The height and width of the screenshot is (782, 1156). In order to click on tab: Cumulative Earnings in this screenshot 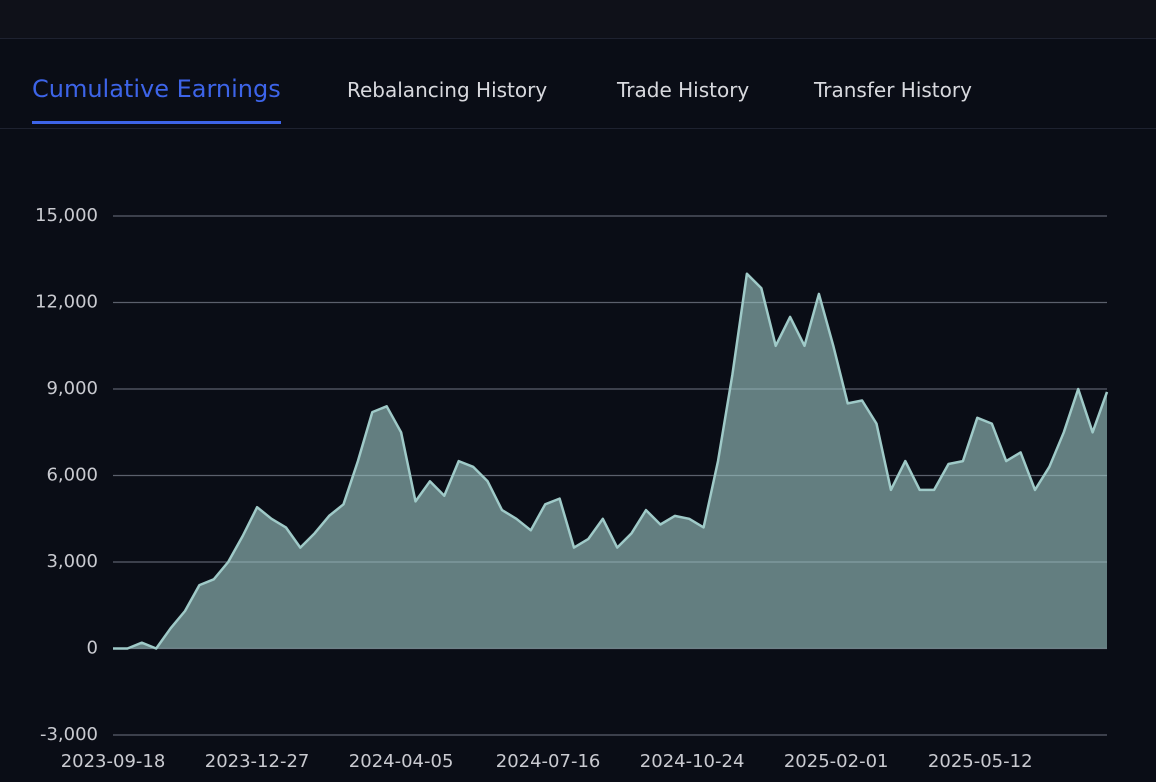, I will do `click(156, 99)`.